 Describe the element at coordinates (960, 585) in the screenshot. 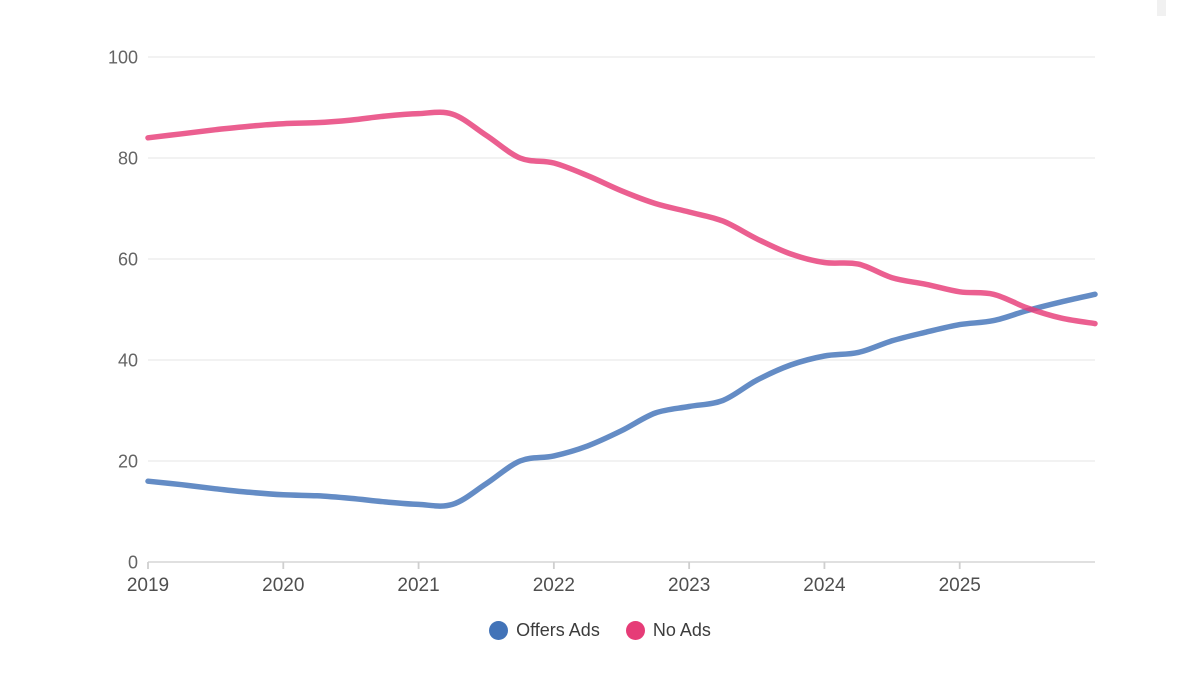

I see `x-axis-label: 2025` at that location.